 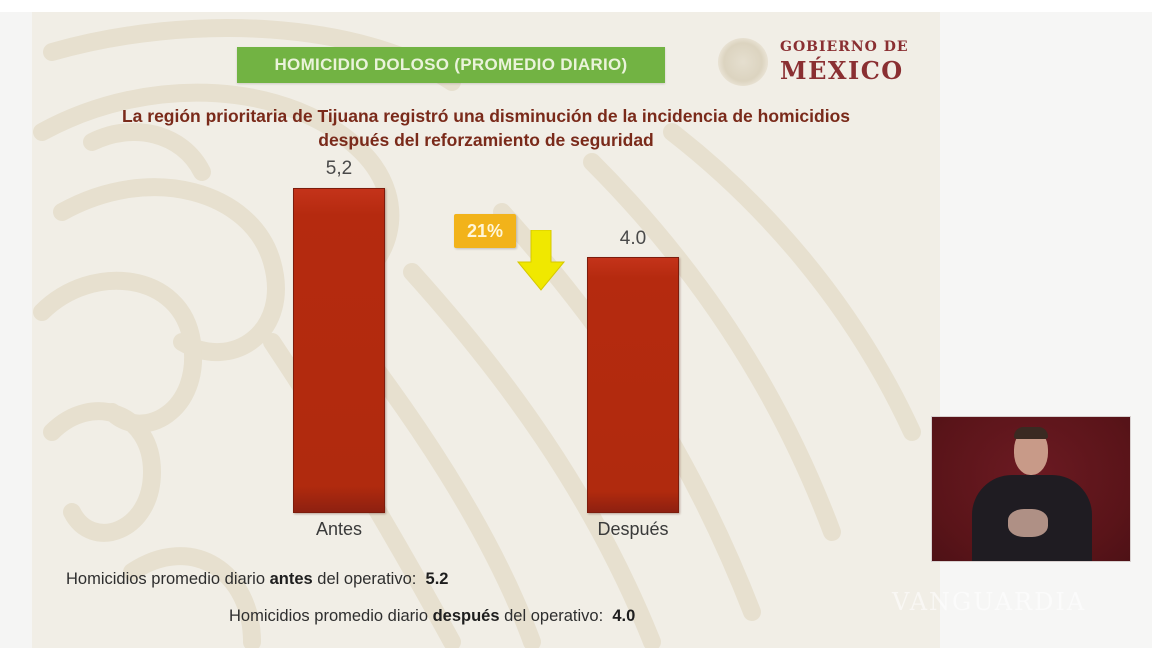 I want to click on frame-top, so click(x=576, y=6).